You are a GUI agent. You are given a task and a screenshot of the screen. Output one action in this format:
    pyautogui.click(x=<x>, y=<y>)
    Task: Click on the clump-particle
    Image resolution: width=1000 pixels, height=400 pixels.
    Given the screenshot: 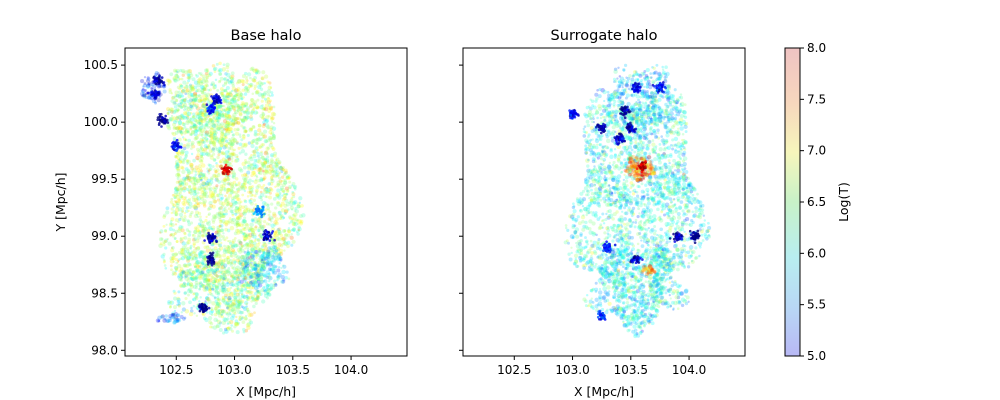 What is the action you would take?
    pyautogui.click(x=162, y=77)
    